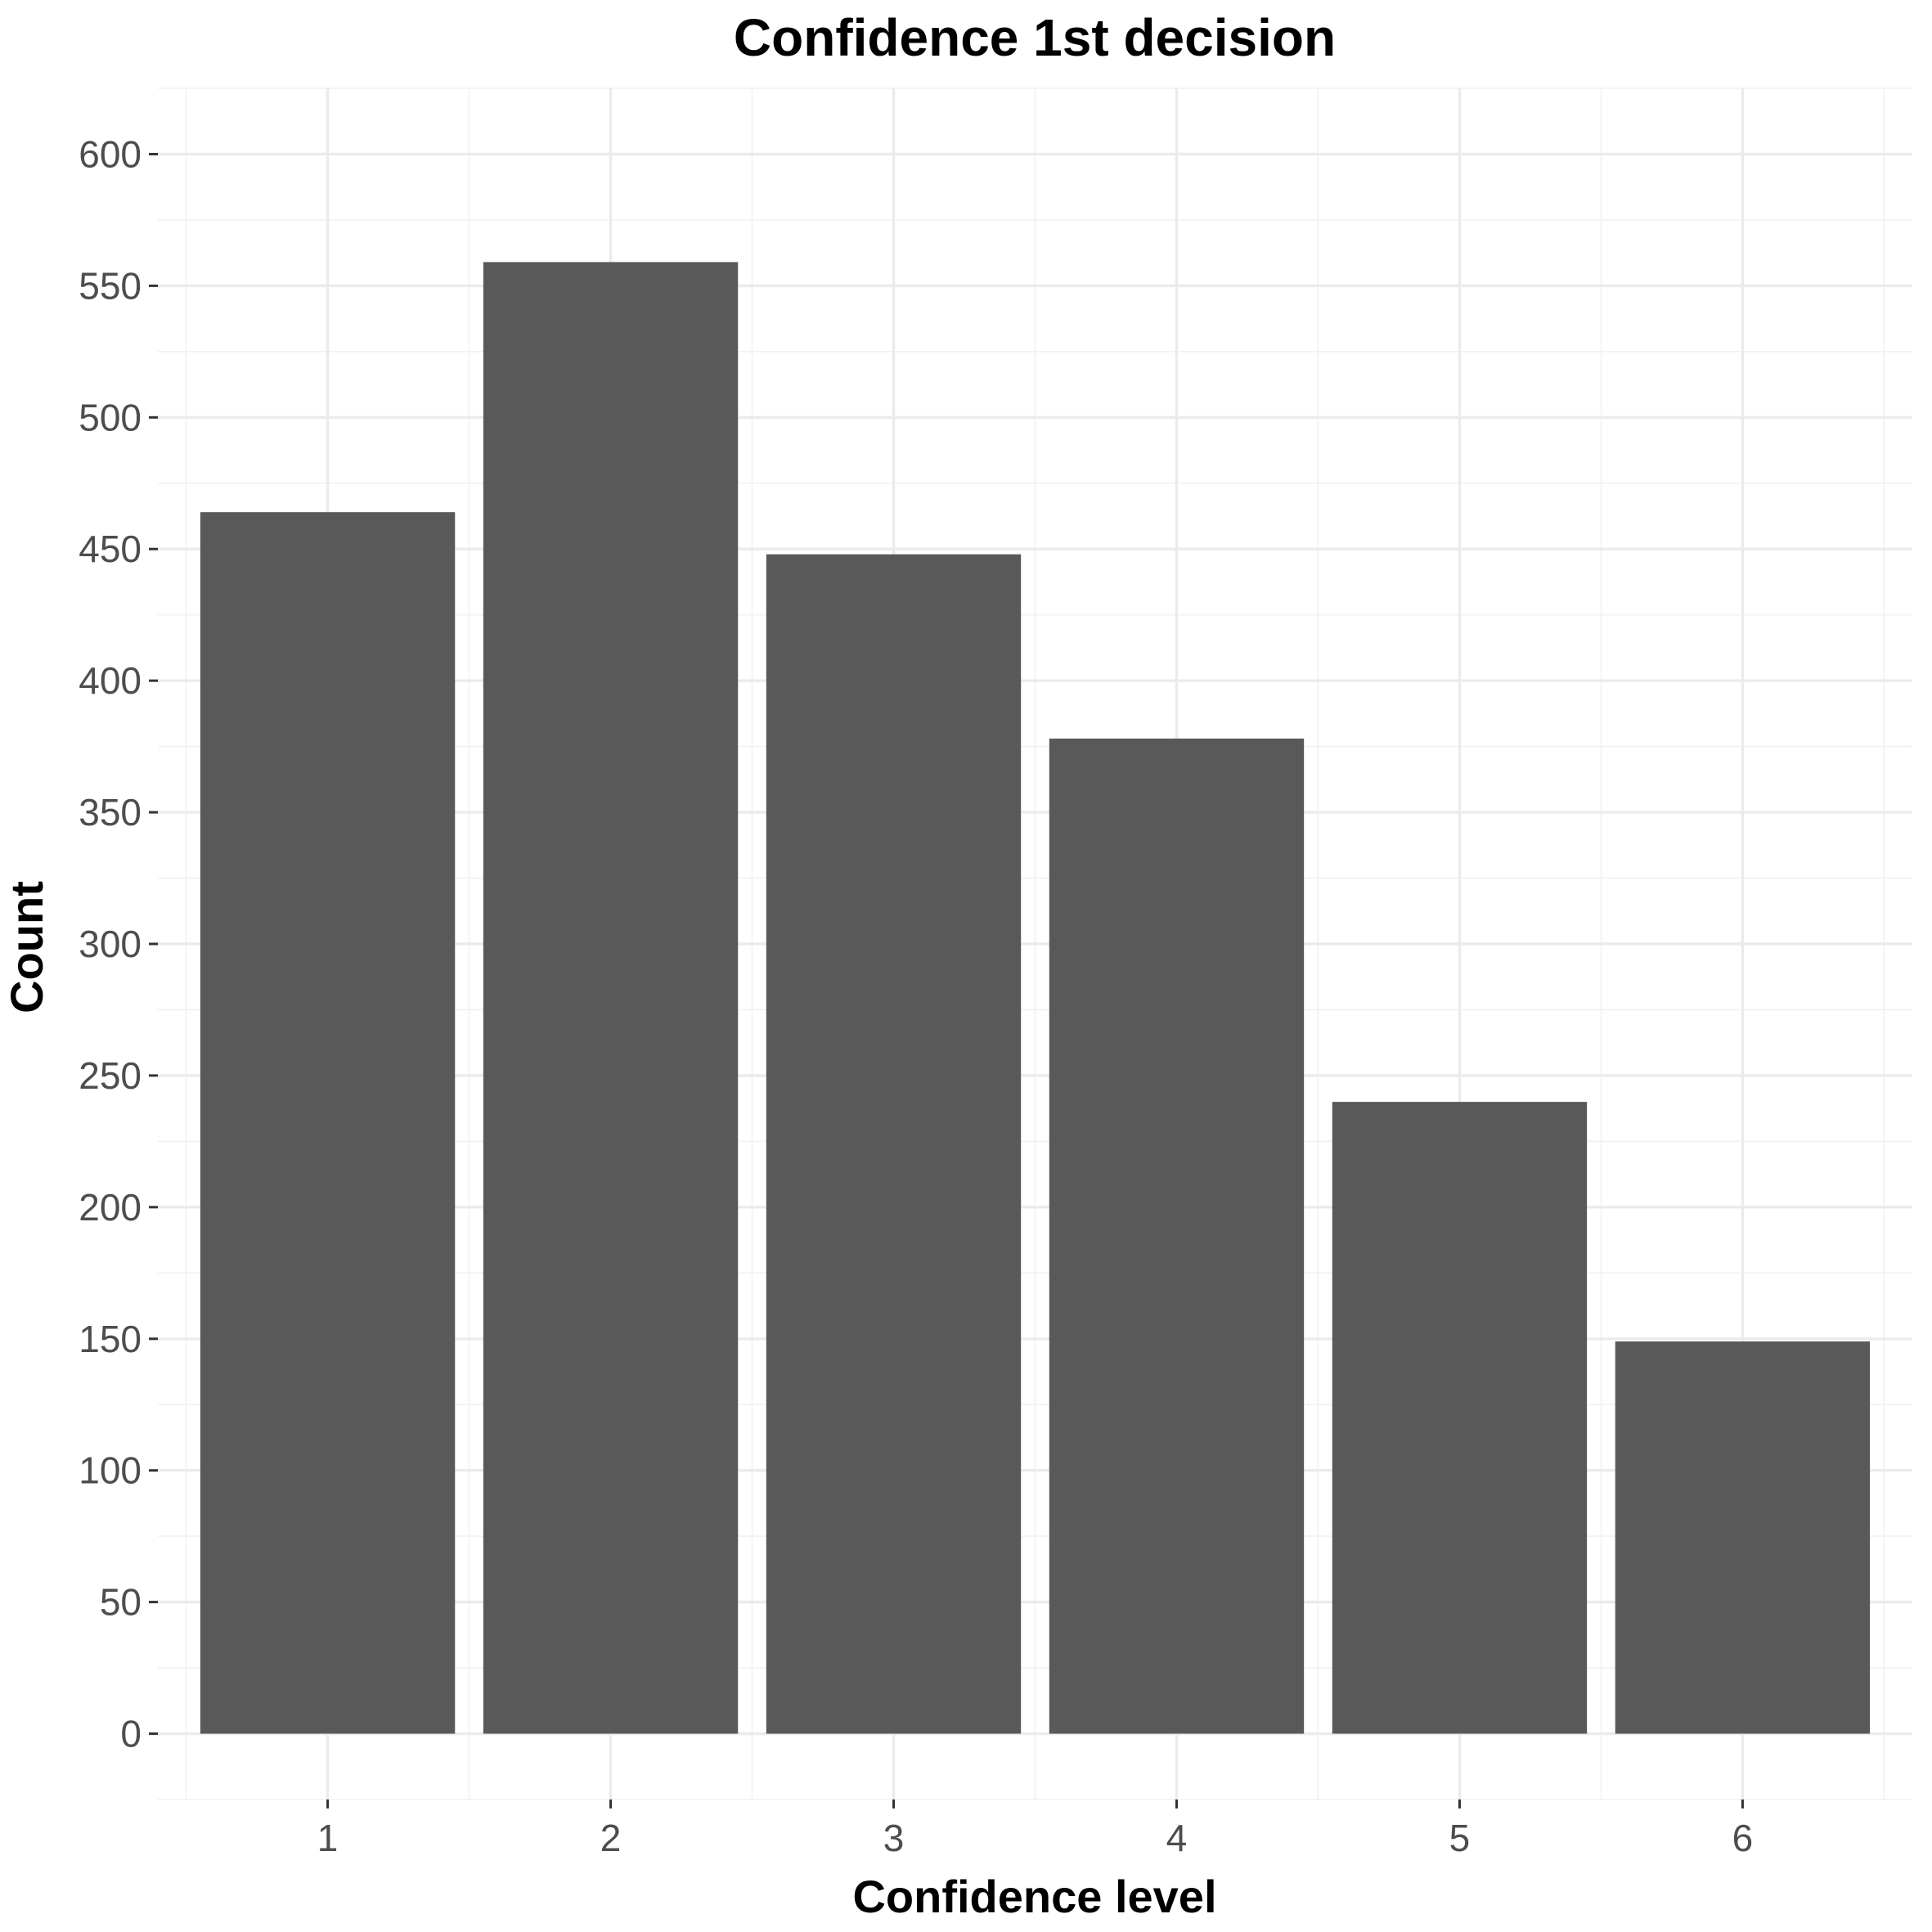 This screenshot has height=1932, width=1932. What do you see at coordinates (111, 285) in the screenshot?
I see `y-tick-label: 550` at bounding box center [111, 285].